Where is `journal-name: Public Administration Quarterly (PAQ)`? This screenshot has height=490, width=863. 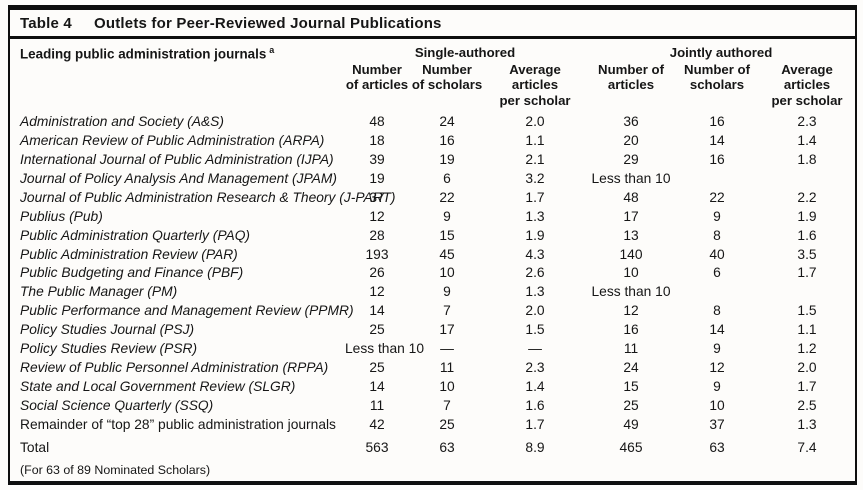 journal-name: Public Administration Quarterly (PAQ) is located at coordinates (135, 235).